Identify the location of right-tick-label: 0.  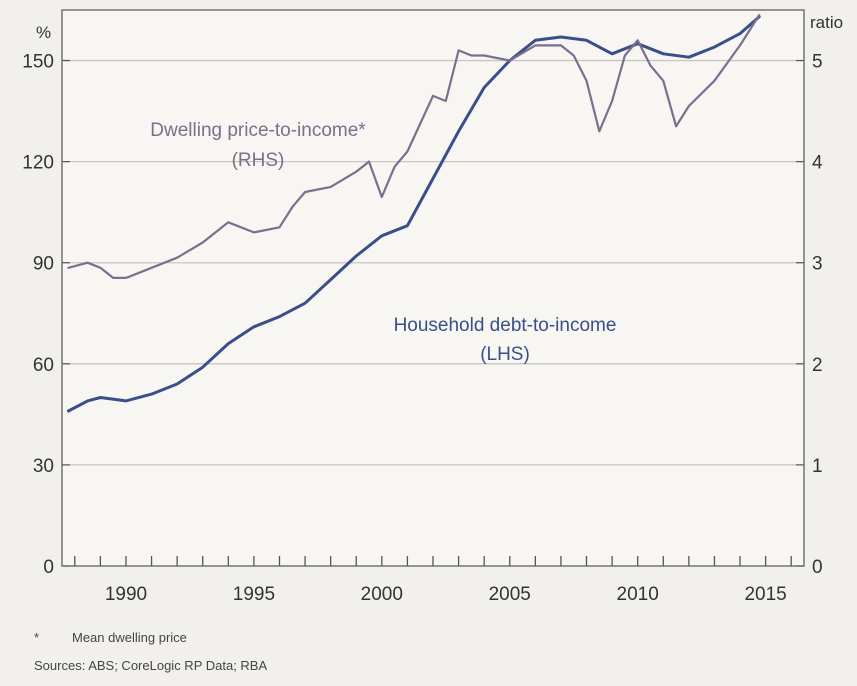
(817, 567).